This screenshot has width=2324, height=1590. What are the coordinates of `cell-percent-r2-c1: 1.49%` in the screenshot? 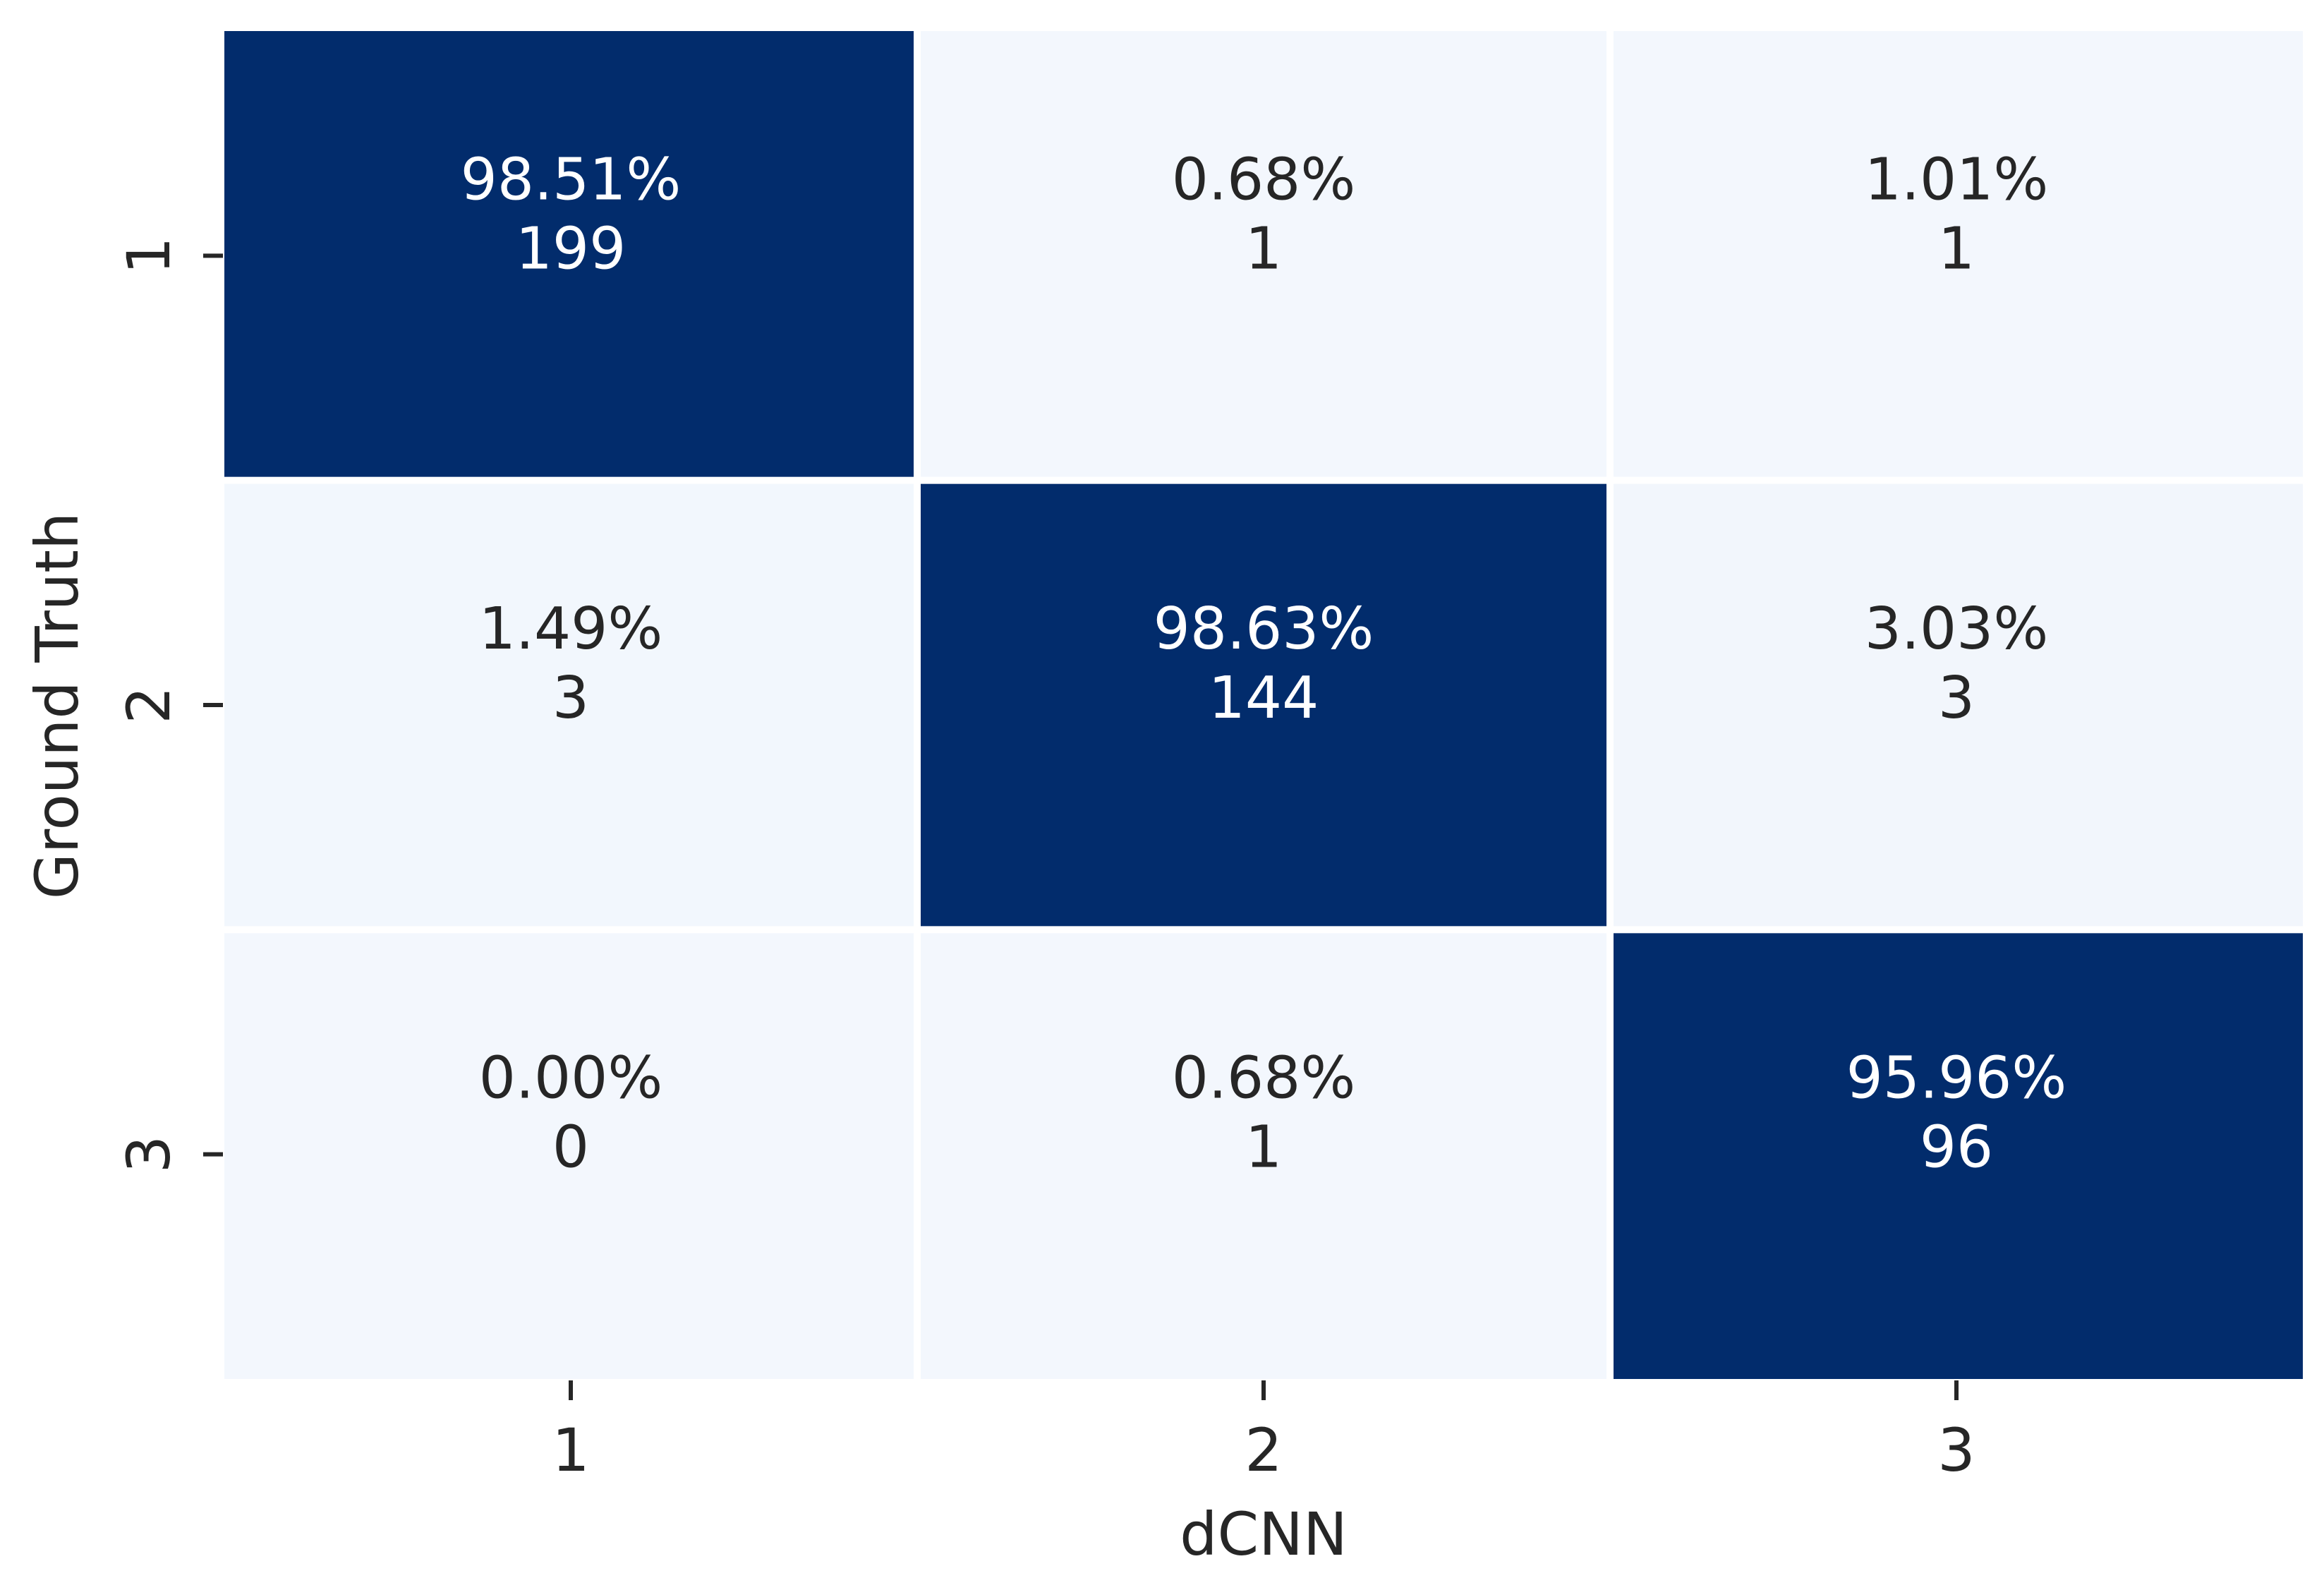 It's located at (571, 629).